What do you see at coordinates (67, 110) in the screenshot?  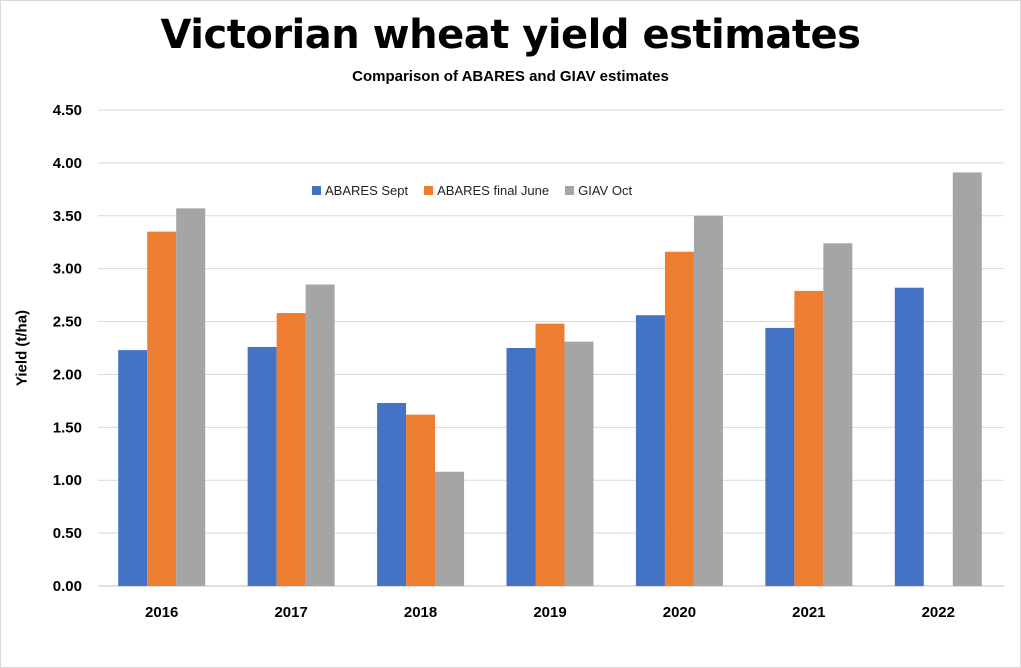 I see `y-tick-label: 4.50` at bounding box center [67, 110].